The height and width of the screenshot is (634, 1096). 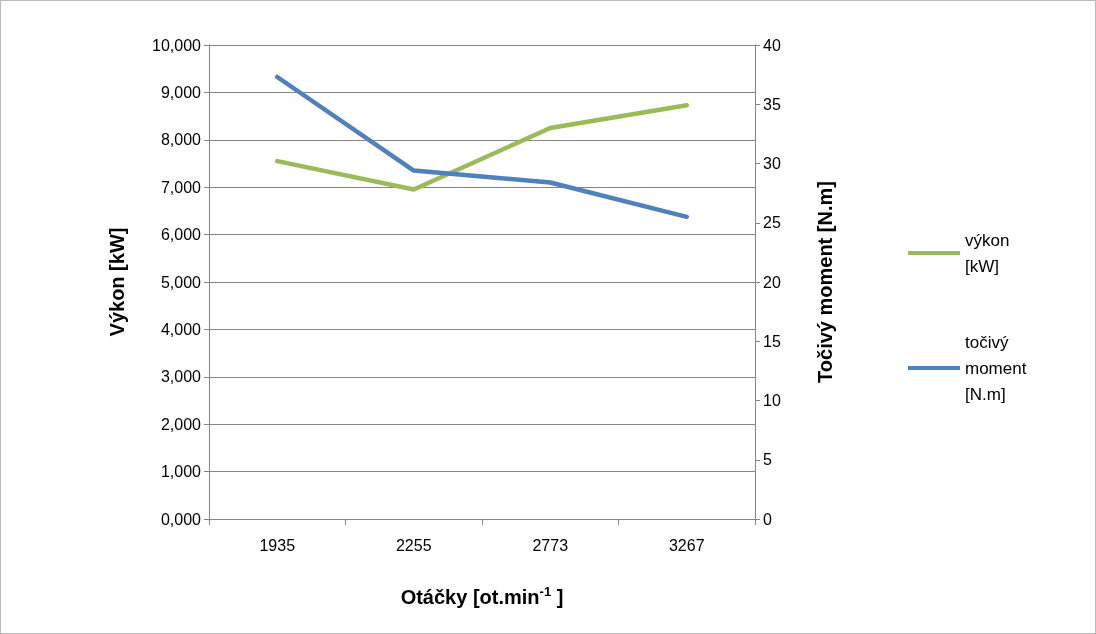 I want to click on legend-label: výkon [kW], so click(x=990, y=253).